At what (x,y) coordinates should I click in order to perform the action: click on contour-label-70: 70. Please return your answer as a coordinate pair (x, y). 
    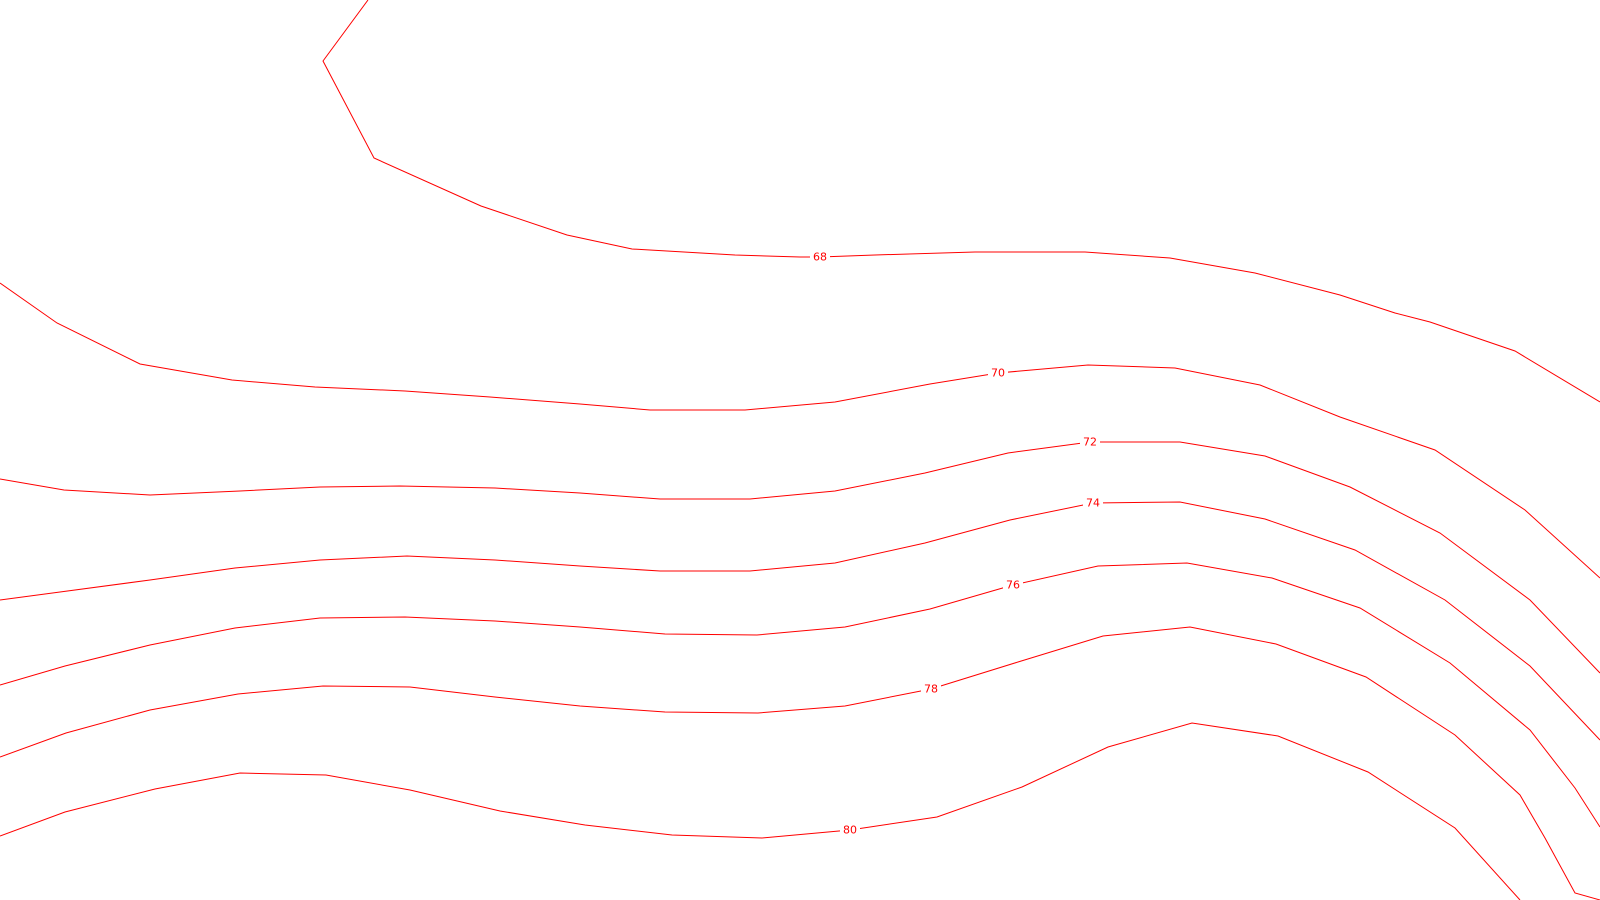
    Looking at the image, I should click on (998, 373).